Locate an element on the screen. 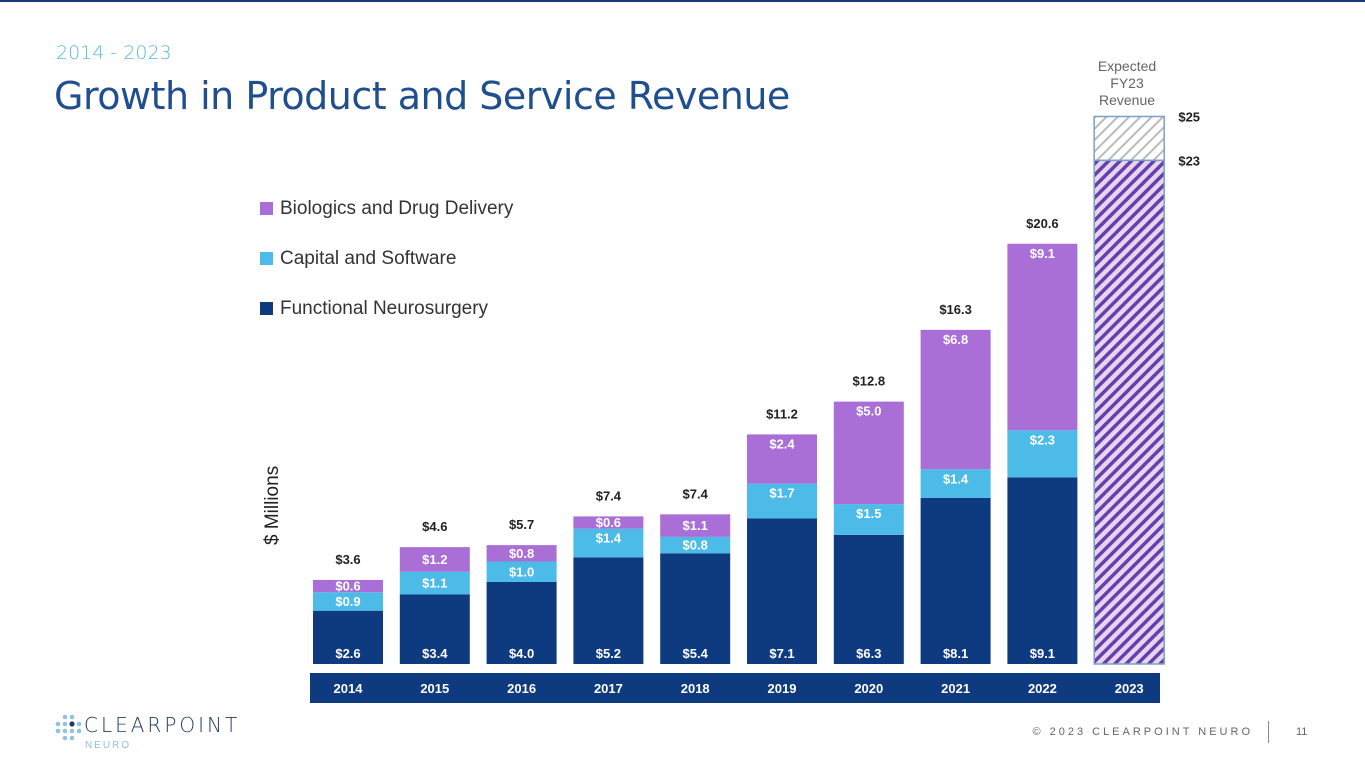  data-label: $5.0 is located at coordinates (868, 411).